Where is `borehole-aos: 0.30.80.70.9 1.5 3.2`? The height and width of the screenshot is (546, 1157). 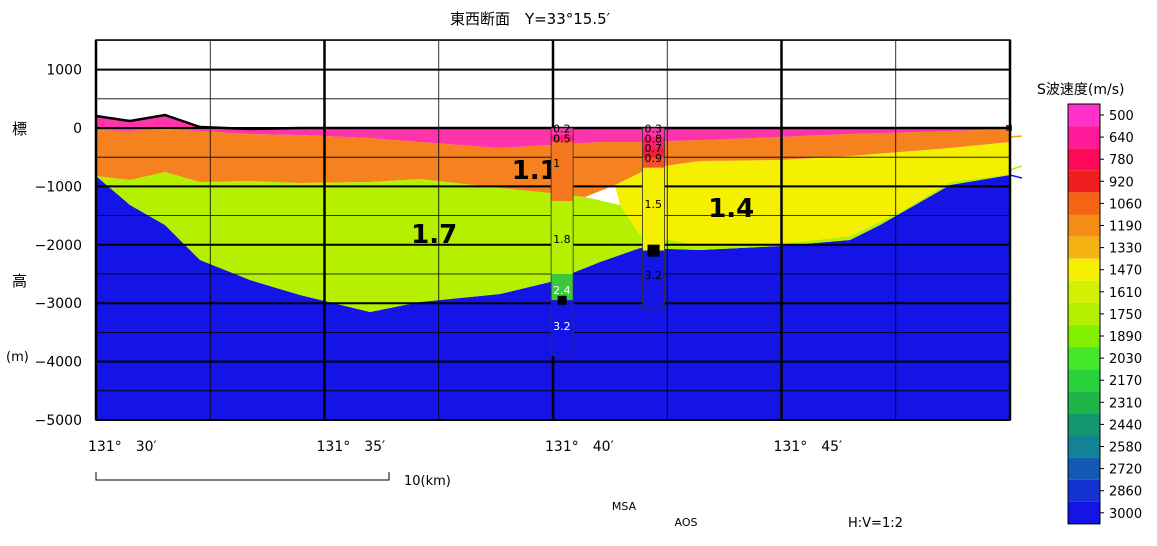
borehole-aos: 0.30.80.70.9 1.5 3.2 is located at coordinates (653, 216).